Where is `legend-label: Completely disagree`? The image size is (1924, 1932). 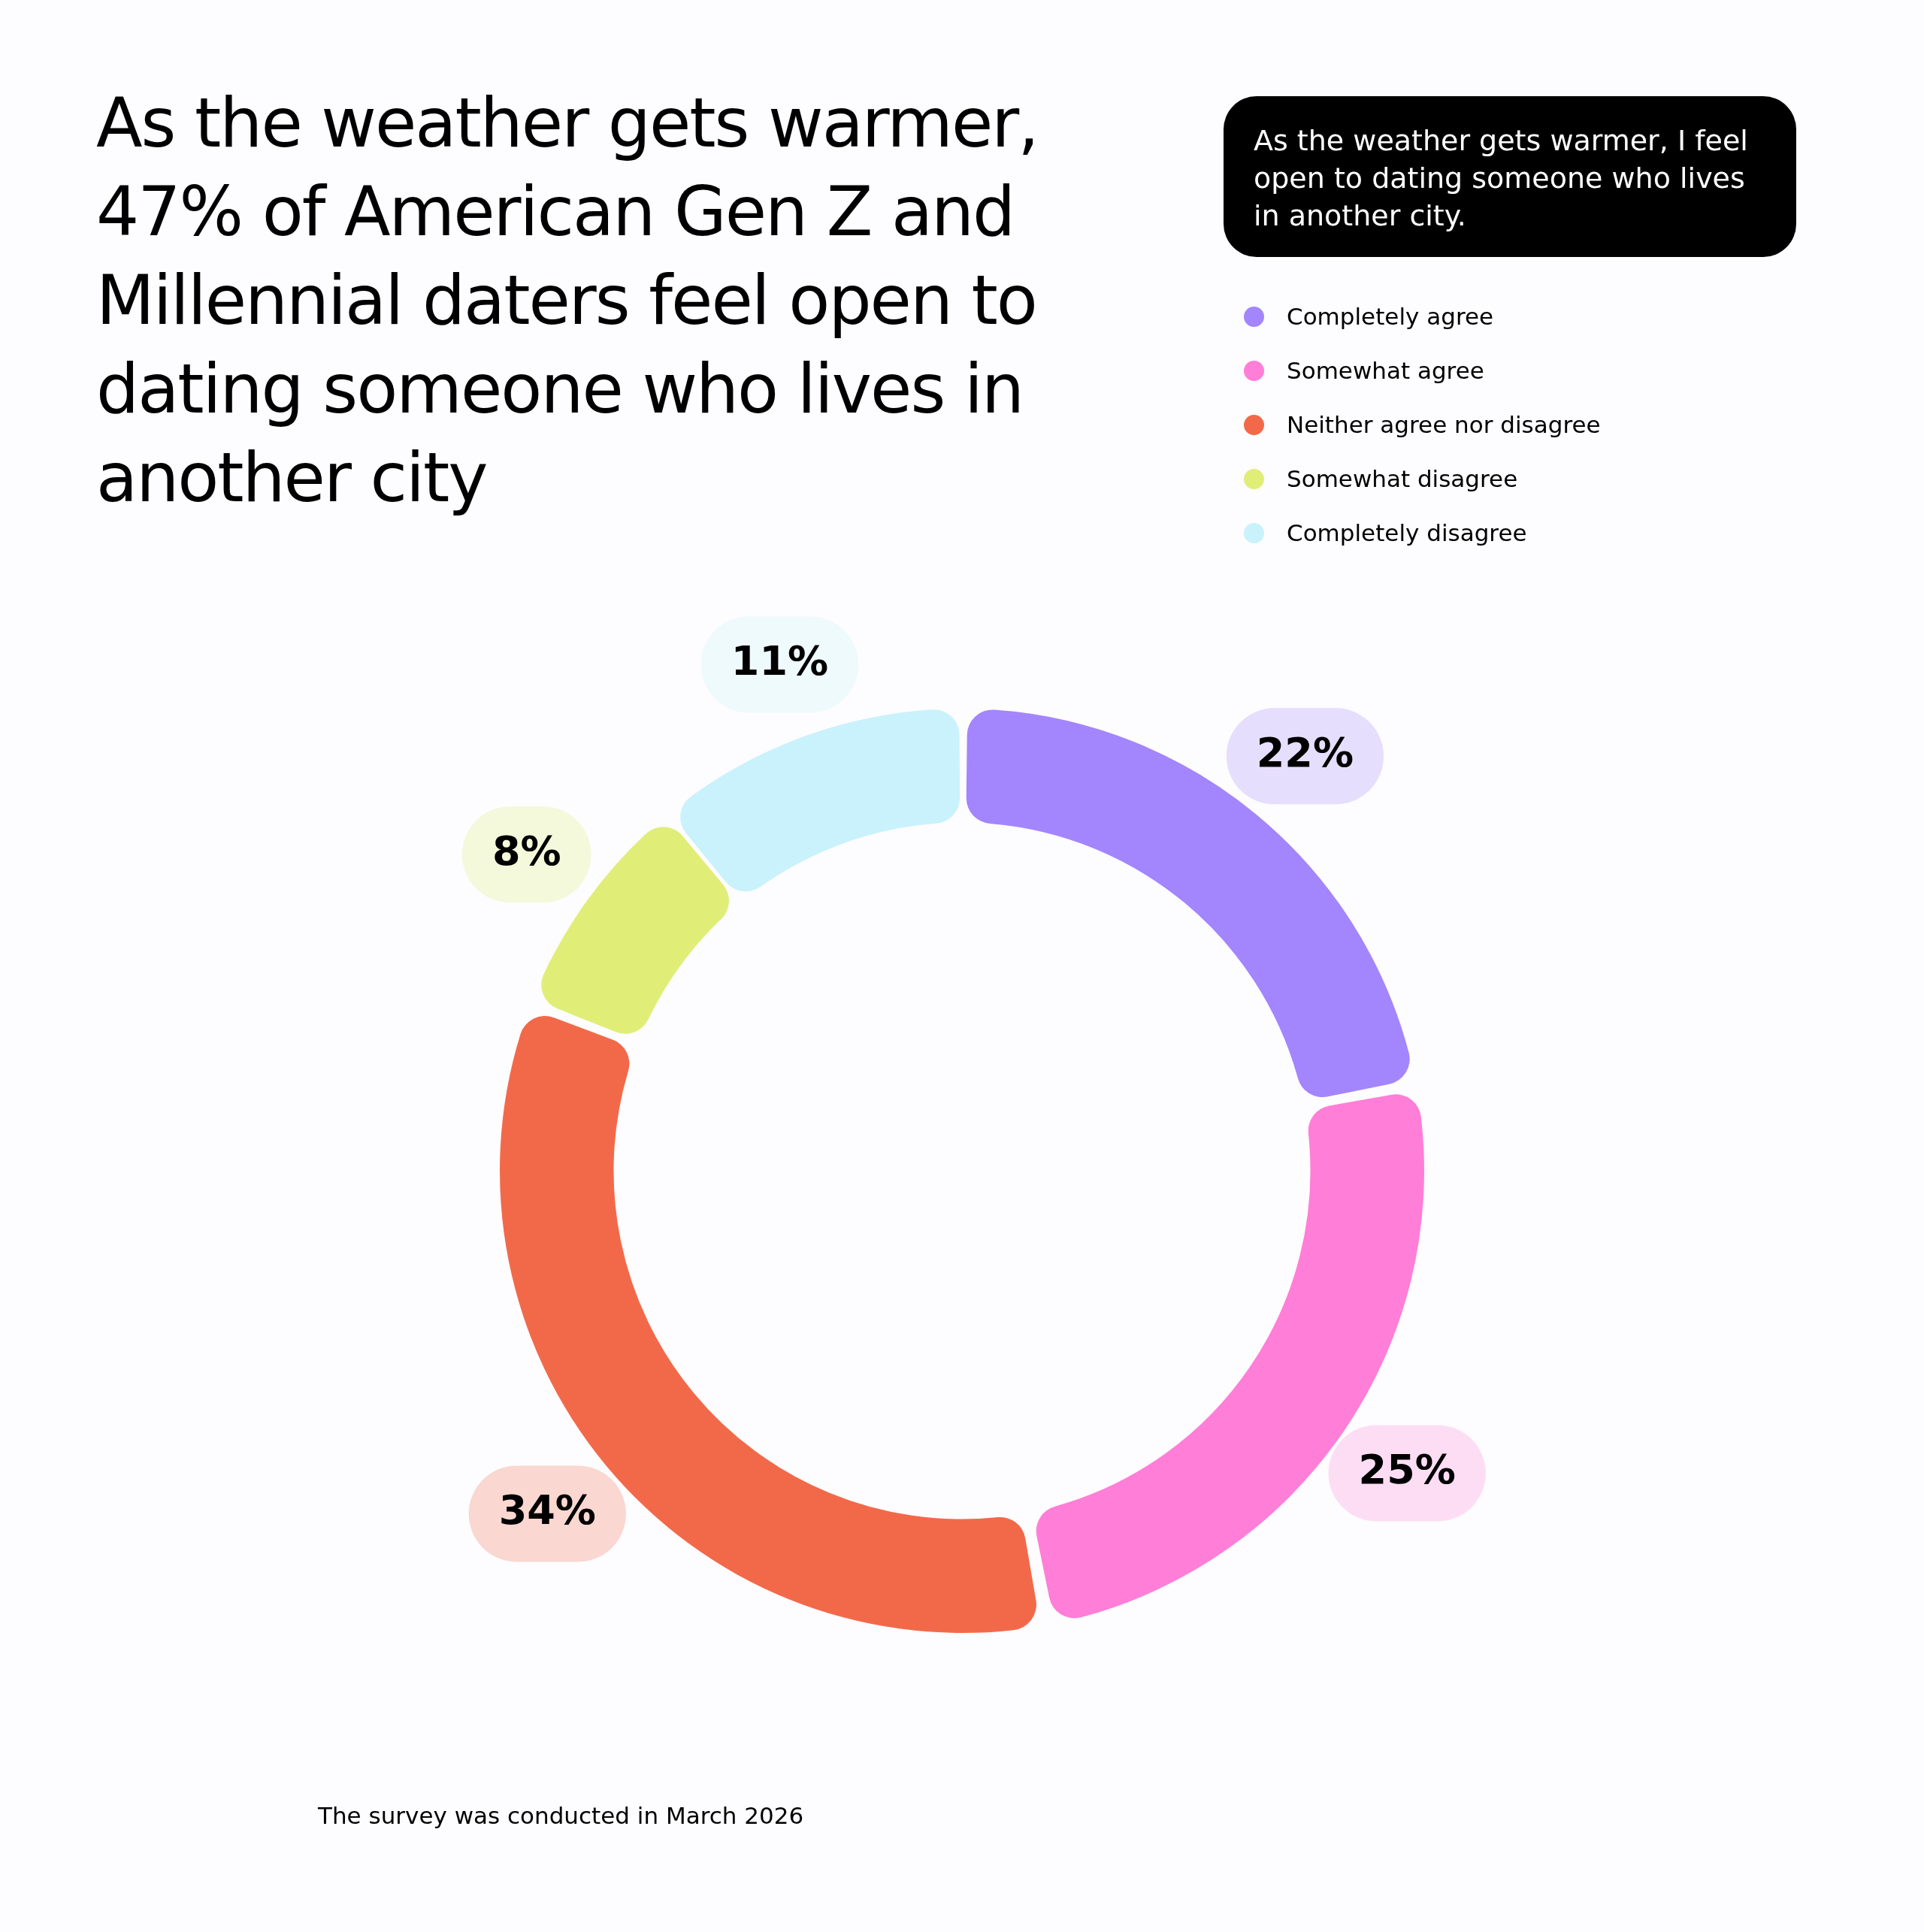
legend-label: Completely disagree is located at coordinates (1407, 532).